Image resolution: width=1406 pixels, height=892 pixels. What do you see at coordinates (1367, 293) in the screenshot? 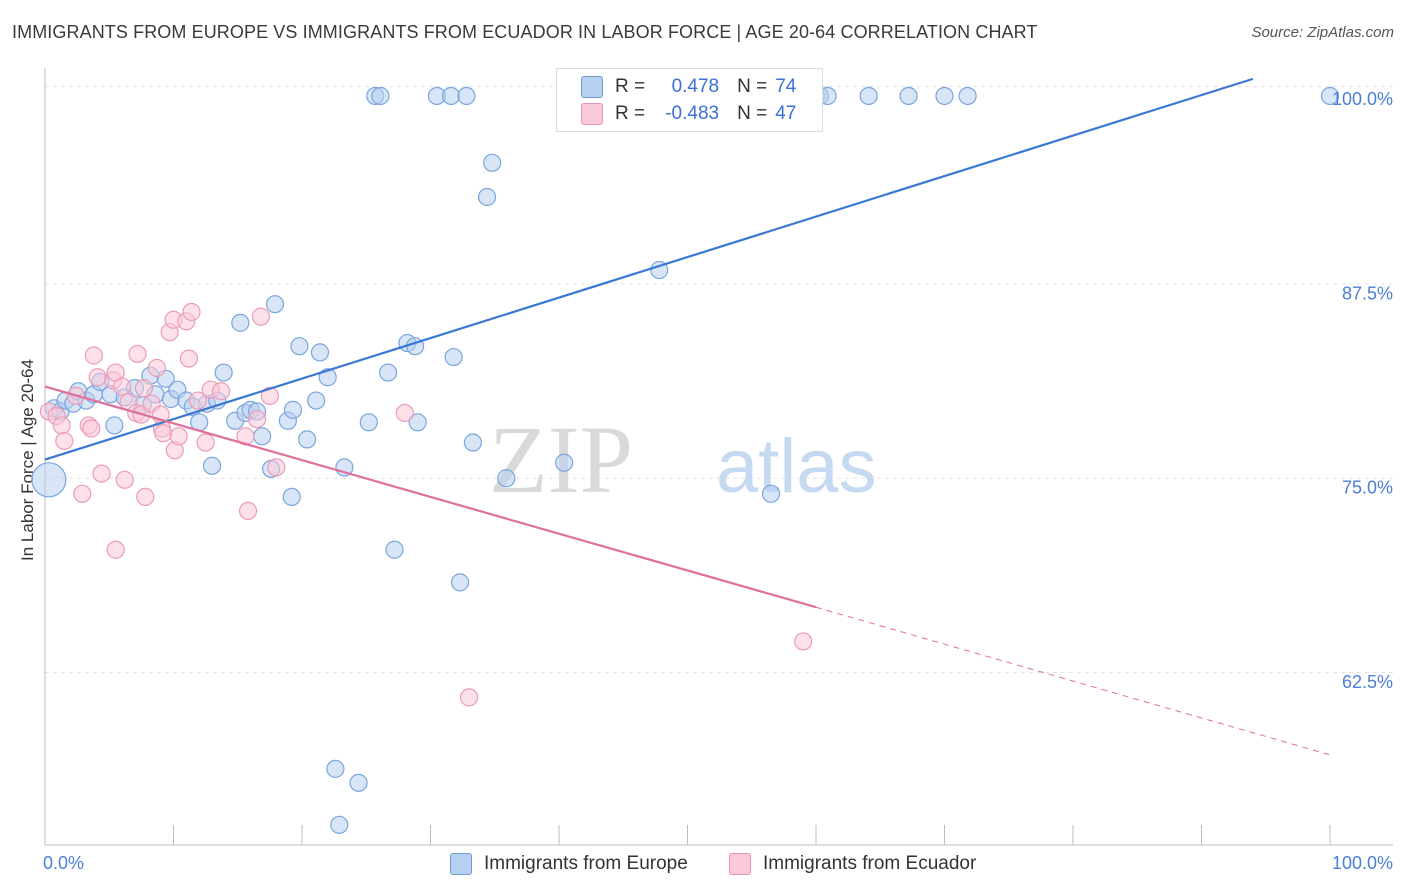
I see `y-tick-label: 87.5%` at bounding box center [1367, 293].